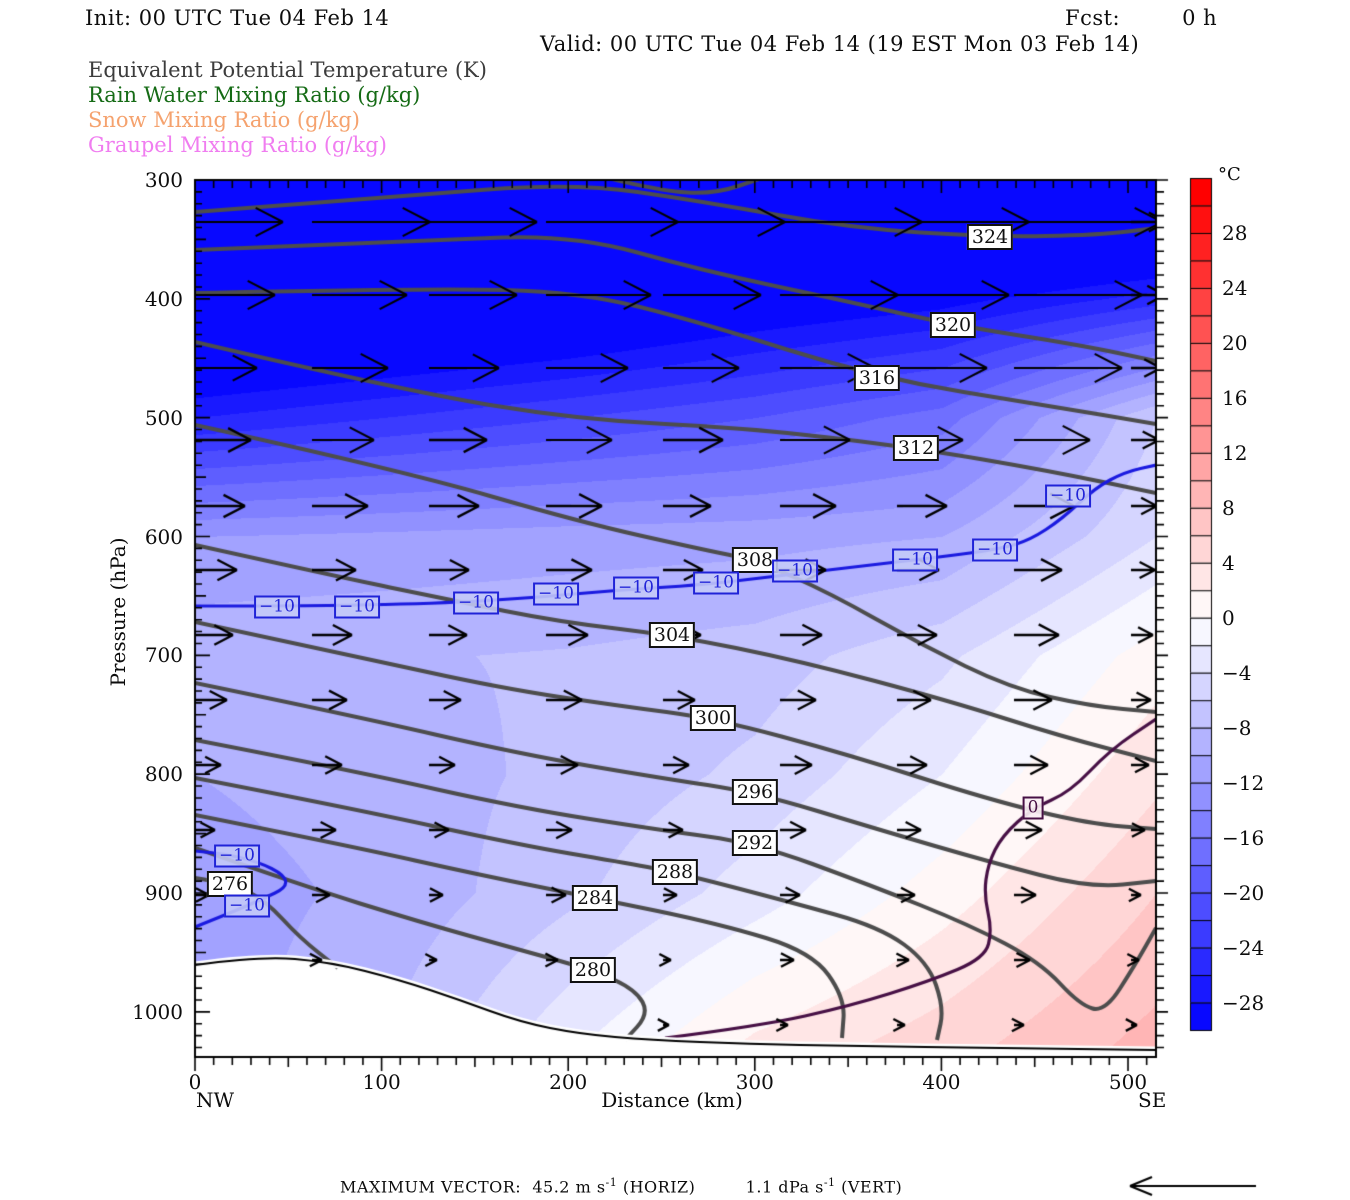 This screenshot has width=1350, height=1200. What do you see at coordinates (381, 1082) in the screenshot?
I see `x-tick-label: 100` at bounding box center [381, 1082].